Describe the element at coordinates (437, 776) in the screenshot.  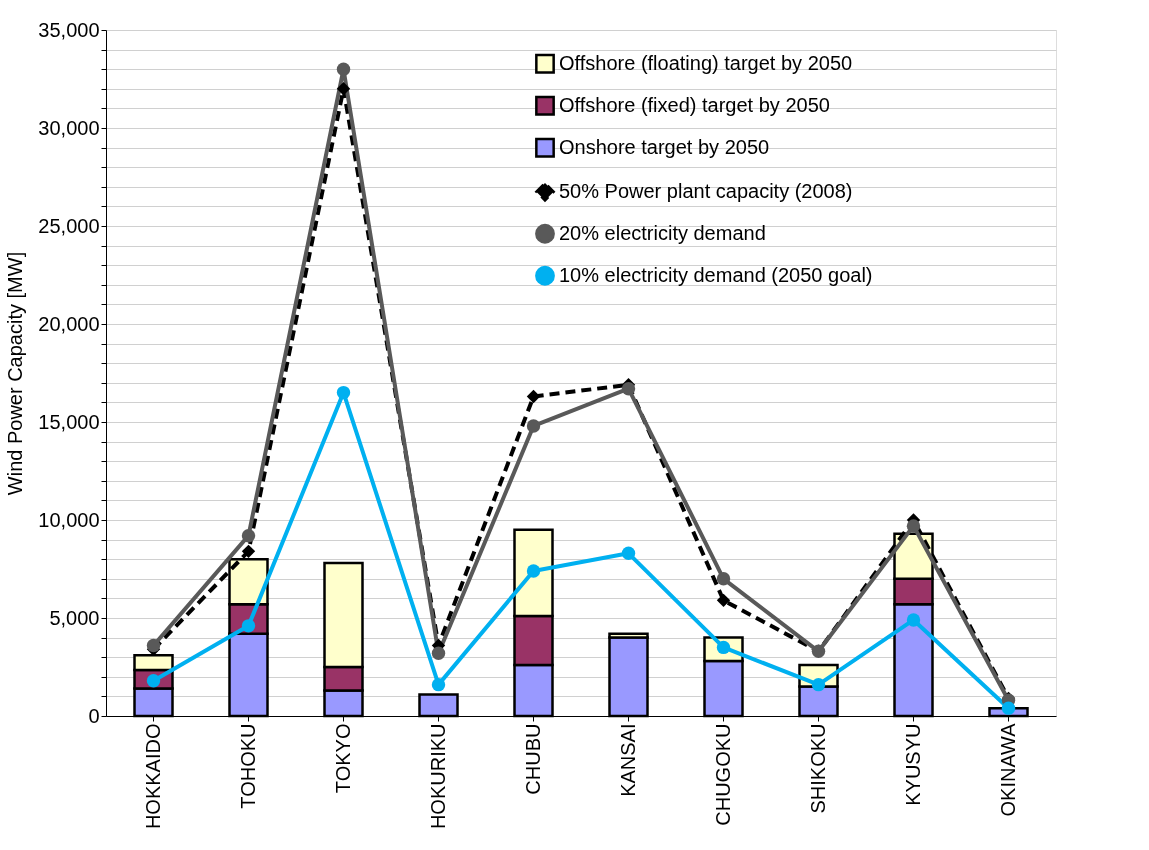
I see `x-tick-label: HOKURIKU` at that location.